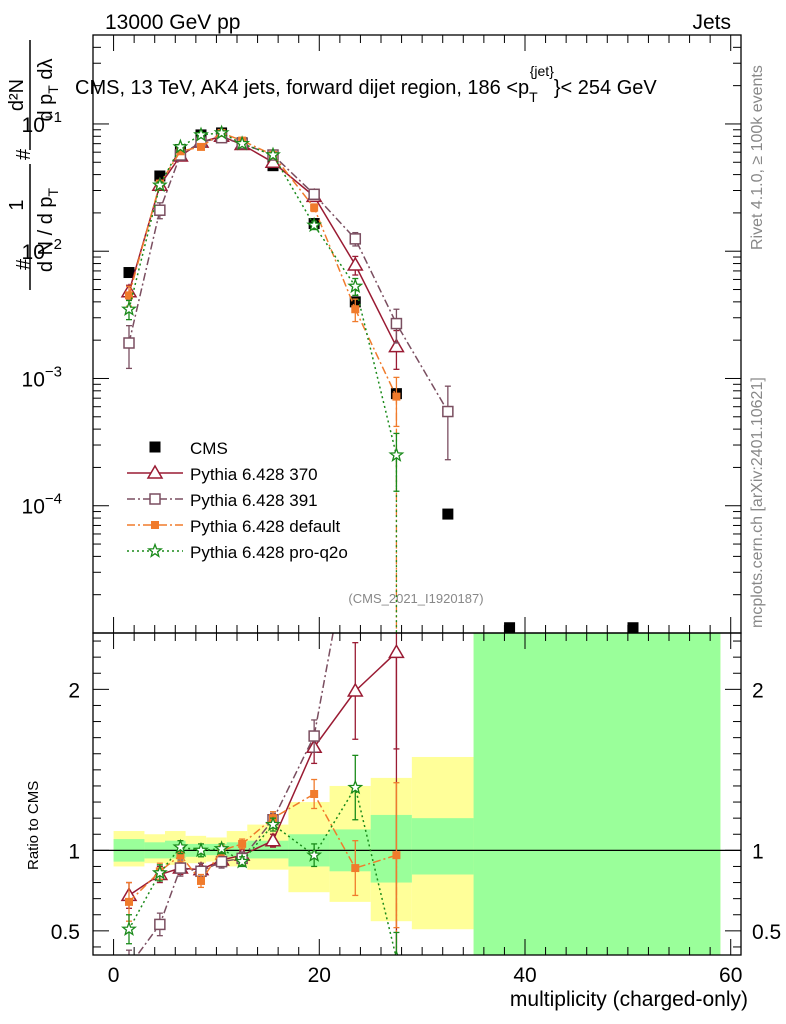 The height and width of the screenshot is (1024, 786). Describe the element at coordinates (766, 932) in the screenshot. I see `y-tick-label-ratio-right-0: 0.5` at that location.